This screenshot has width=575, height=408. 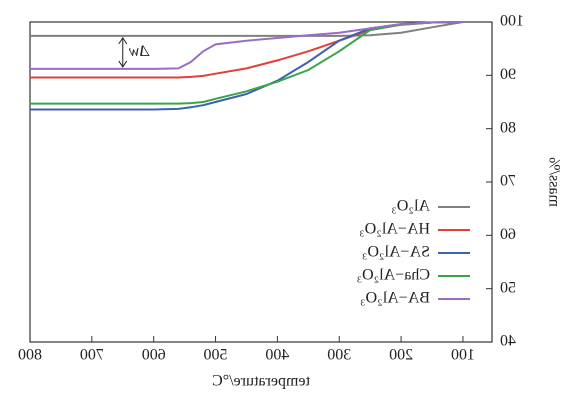 What do you see at coordinates (123, 52) in the screenshot?
I see `arrow-head` at bounding box center [123, 52].